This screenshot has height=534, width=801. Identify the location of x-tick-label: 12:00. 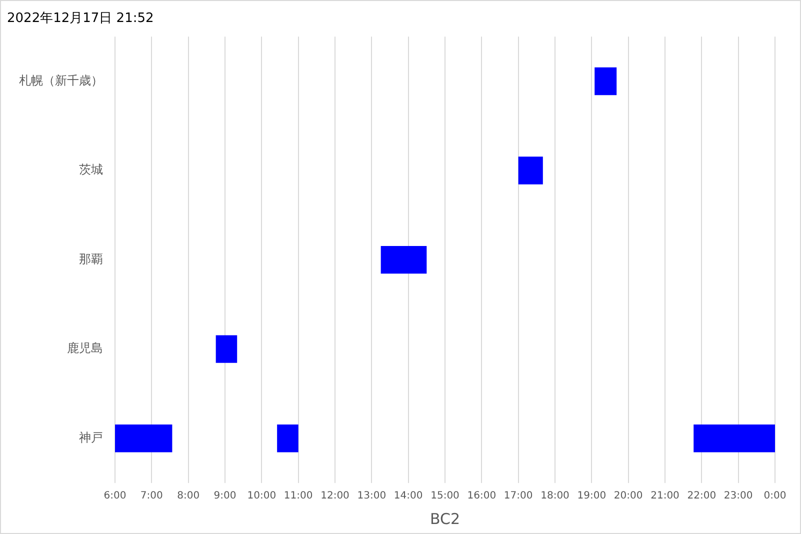
(335, 496).